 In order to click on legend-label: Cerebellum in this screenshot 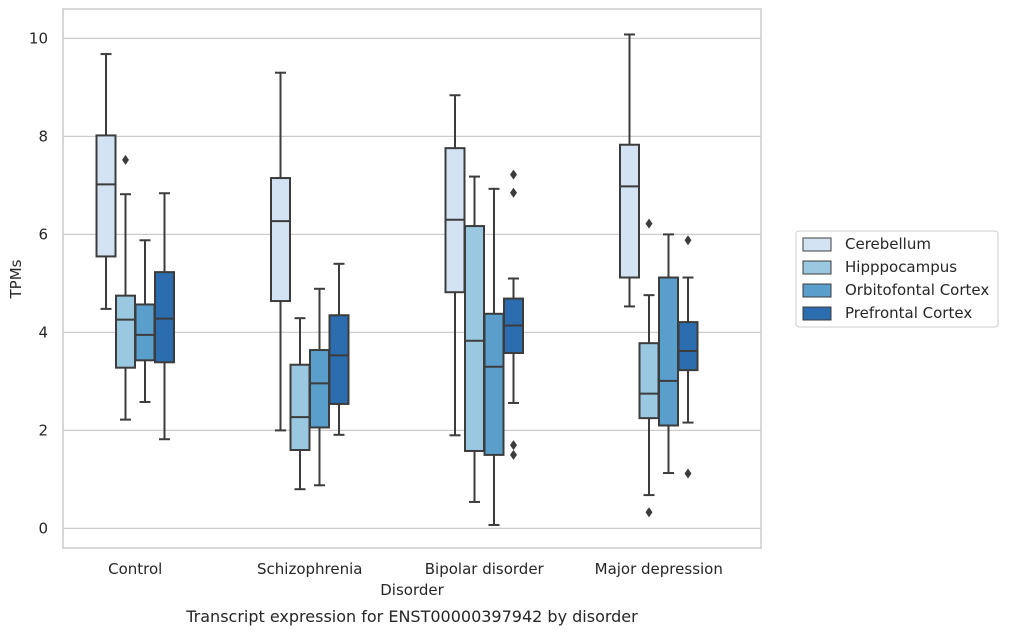, I will do `click(888, 244)`.